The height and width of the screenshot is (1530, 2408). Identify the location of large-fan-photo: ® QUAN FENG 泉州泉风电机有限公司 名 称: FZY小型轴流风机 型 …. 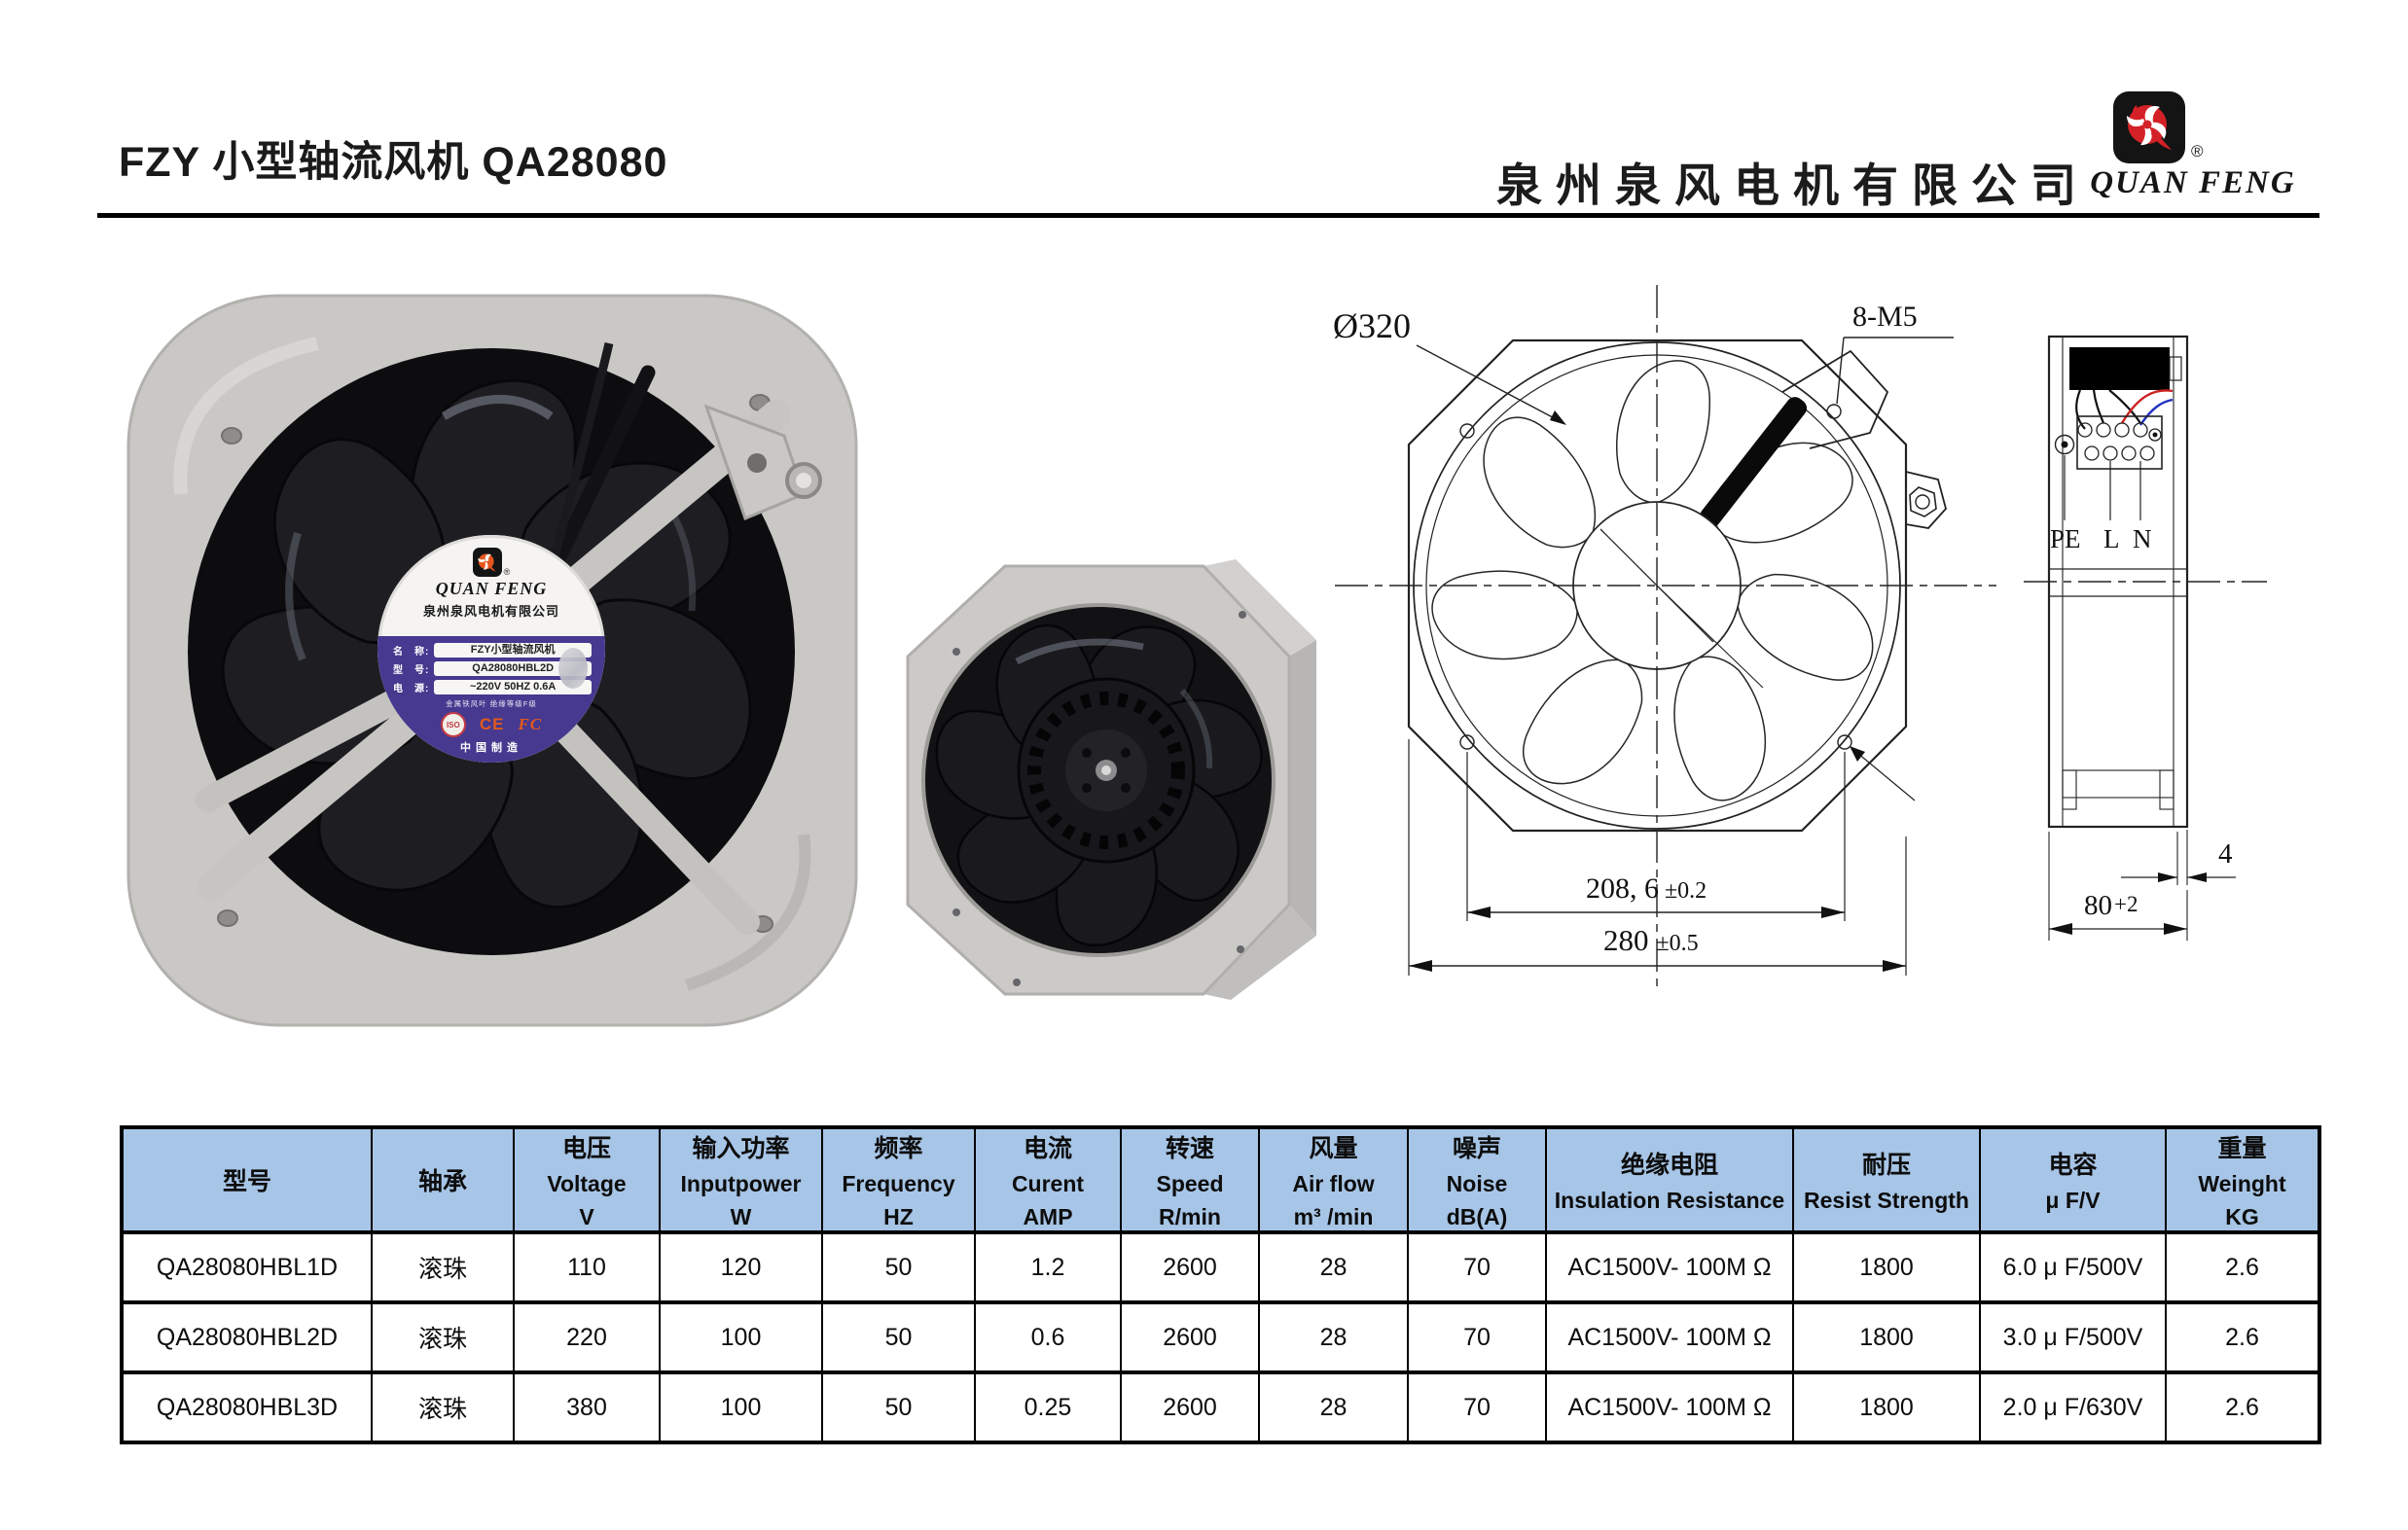
(492, 660).